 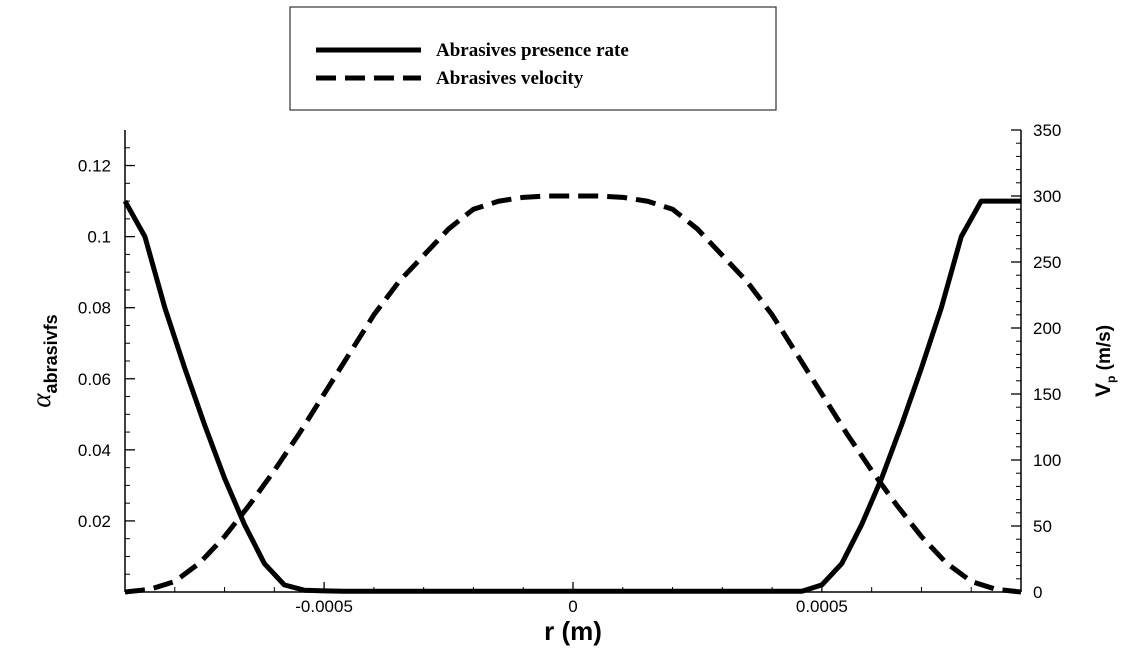 What do you see at coordinates (1047, 394) in the screenshot?
I see `y-right-tick-label-3: 150` at bounding box center [1047, 394].